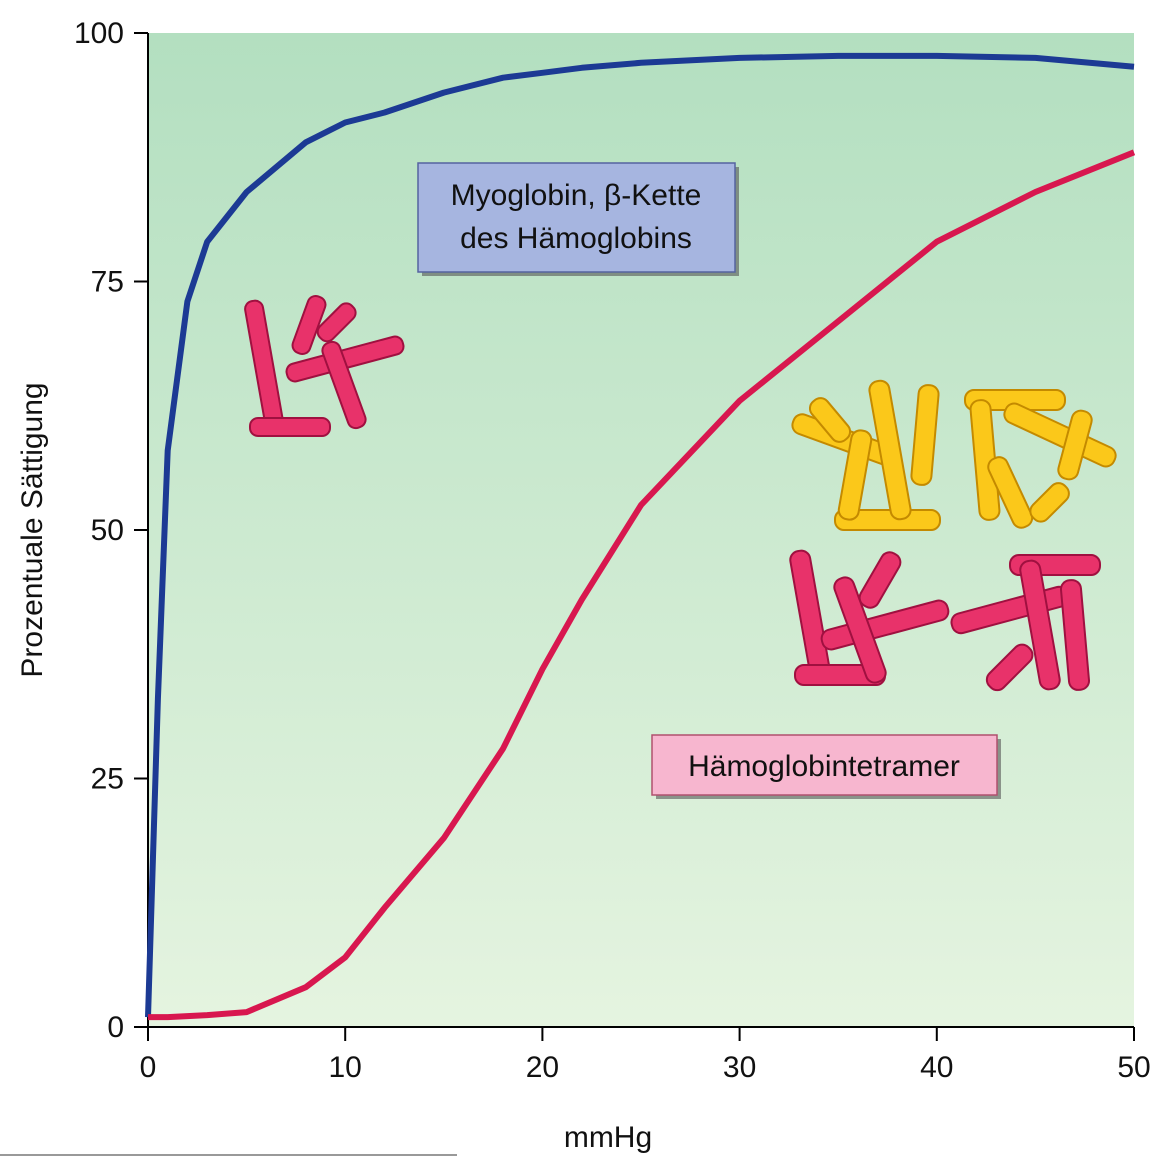 The height and width of the screenshot is (1163, 1152). I want to click on y-tick-label: 0, so click(115, 1027).